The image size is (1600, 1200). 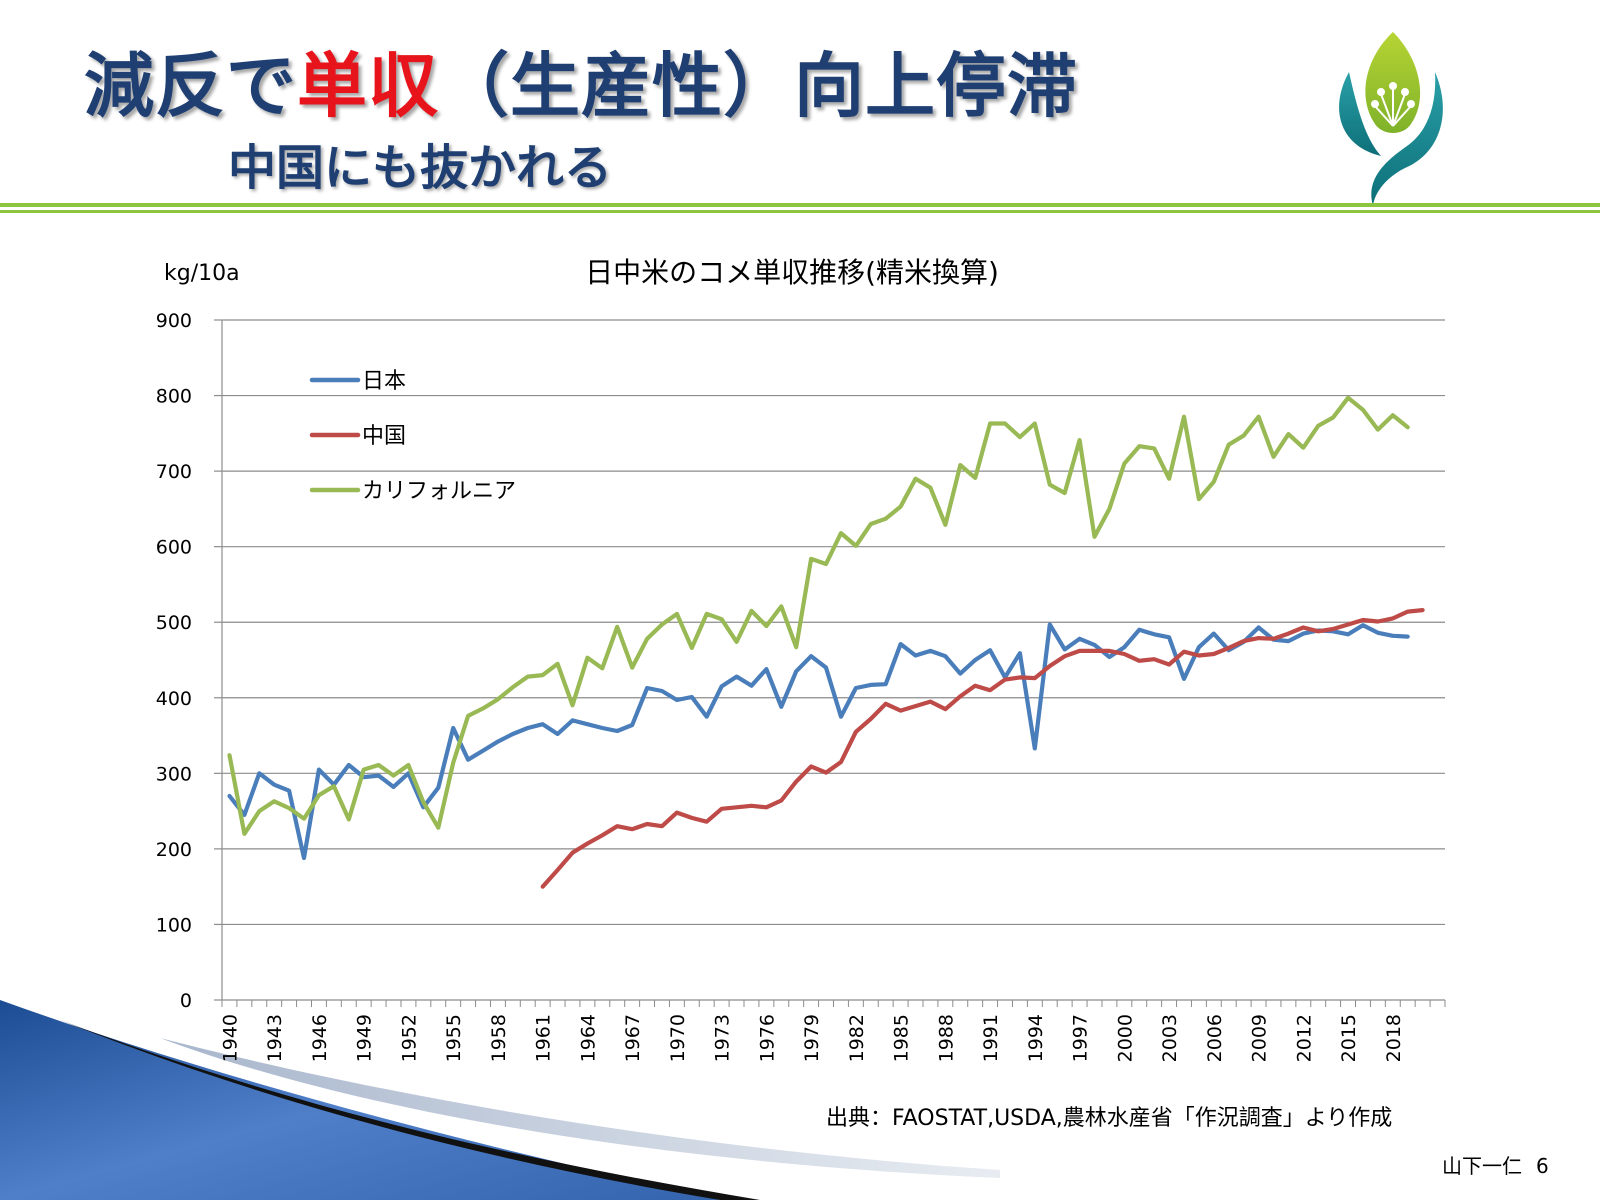 I want to click on x-tick-label: 1958, so click(x=499, y=1038).